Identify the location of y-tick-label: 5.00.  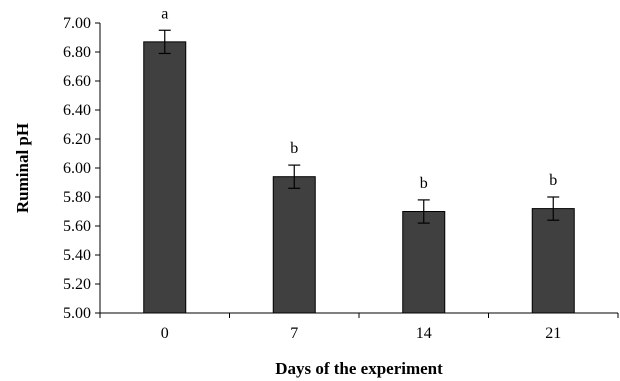
(77, 313).